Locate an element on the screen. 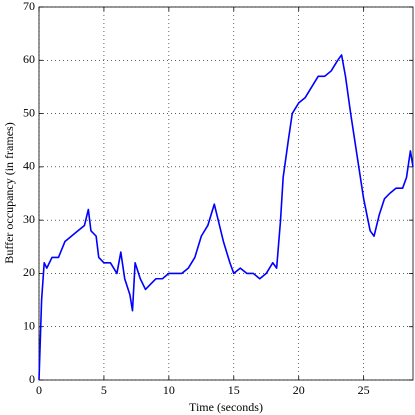 This screenshot has width=415, height=415. y-tick-label: 30 is located at coordinates (29, 219).